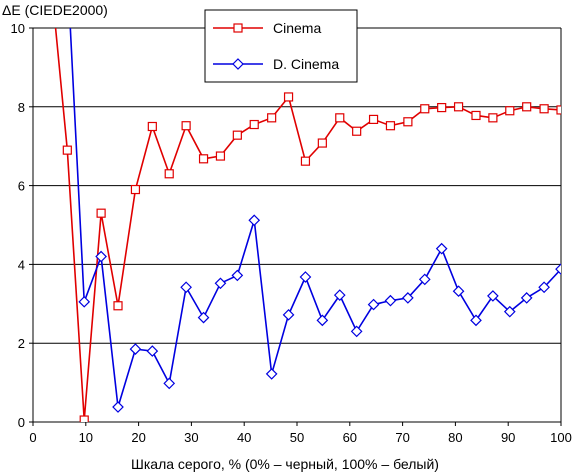 The height and width of the screenshot is (472, 574). I want to click on y-tick-label: 4, so click(21, 264).